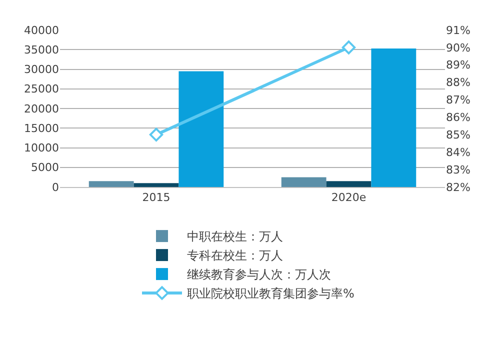 Image resolution: width=500 pixels, height=362 pixels. I want to click on y2-tick-label: 87%, so click(458, 100).